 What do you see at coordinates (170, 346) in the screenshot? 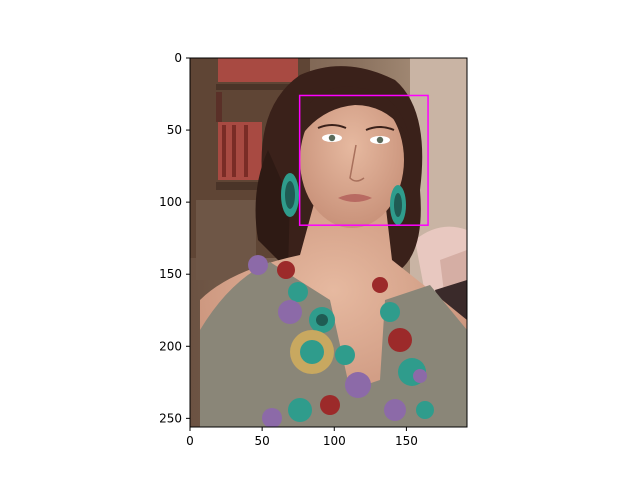
I see `y-tick-label: 200` at bounding box center [170, 346].